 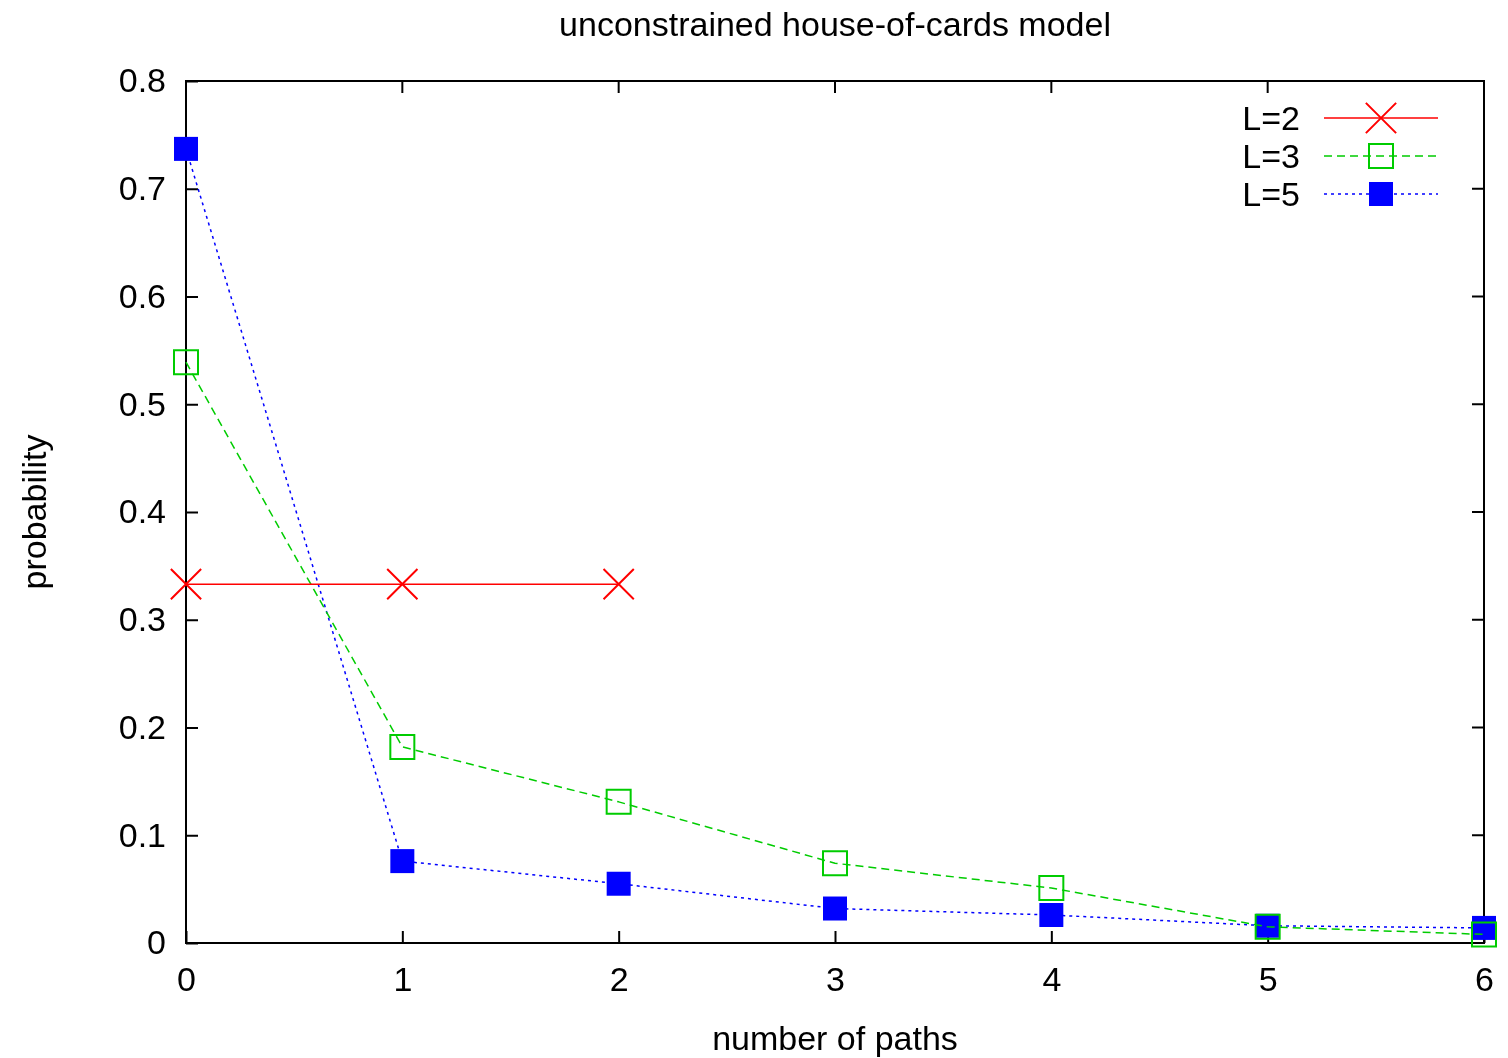 What do you see at coordinates (142, 619) in the screenshot?
I see `y-tick-label: 0.3` at bounding box center [142, 619].